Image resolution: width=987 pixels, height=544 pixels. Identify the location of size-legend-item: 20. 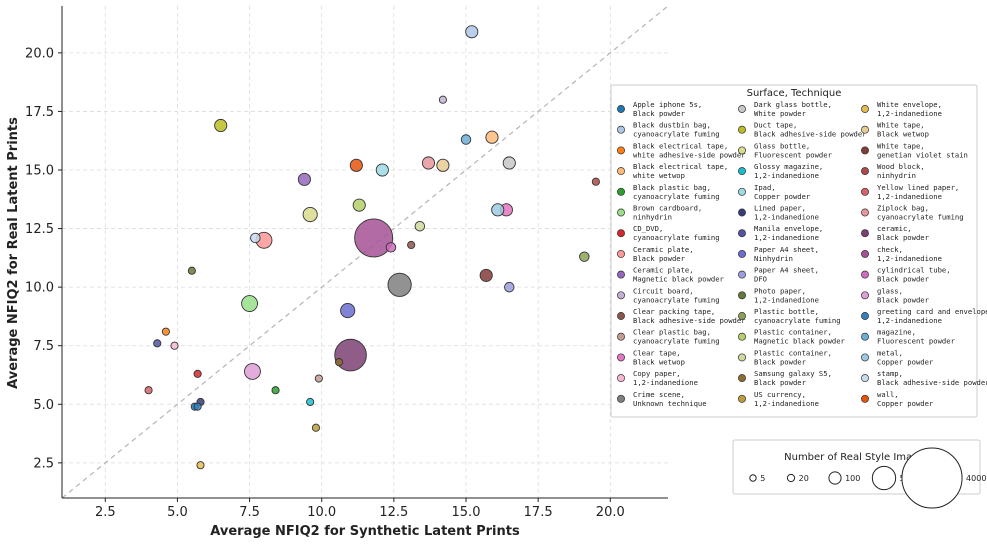
(797, 478).